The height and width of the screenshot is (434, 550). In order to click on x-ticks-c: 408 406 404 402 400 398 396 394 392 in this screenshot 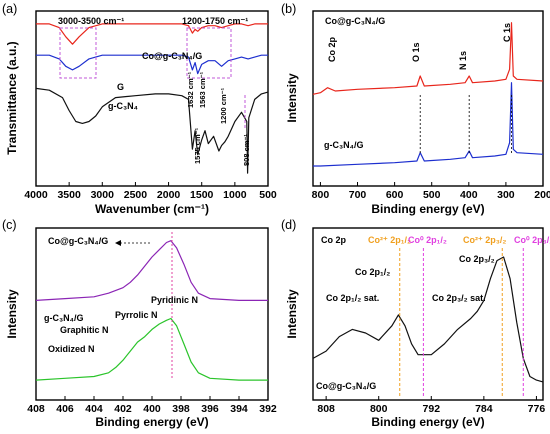, I will do `click(152, 405)`.